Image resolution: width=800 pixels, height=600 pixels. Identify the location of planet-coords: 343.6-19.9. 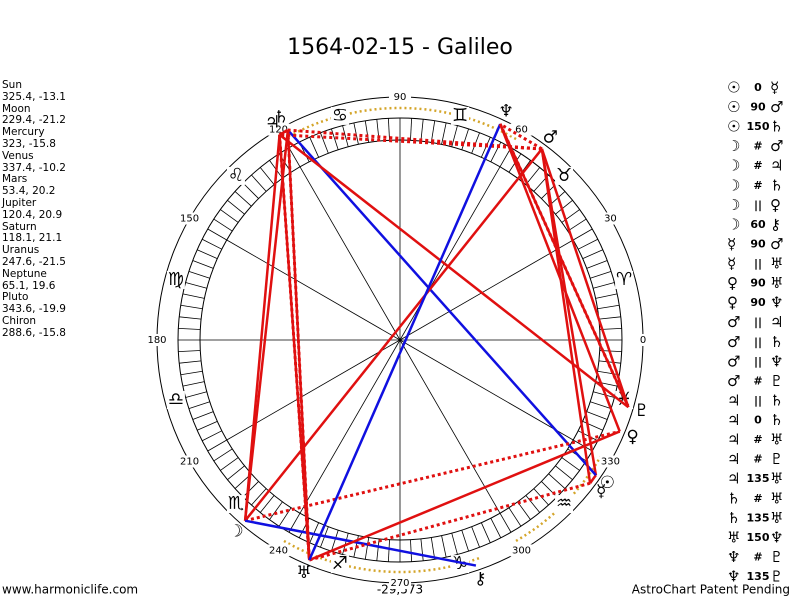
(34, 309).